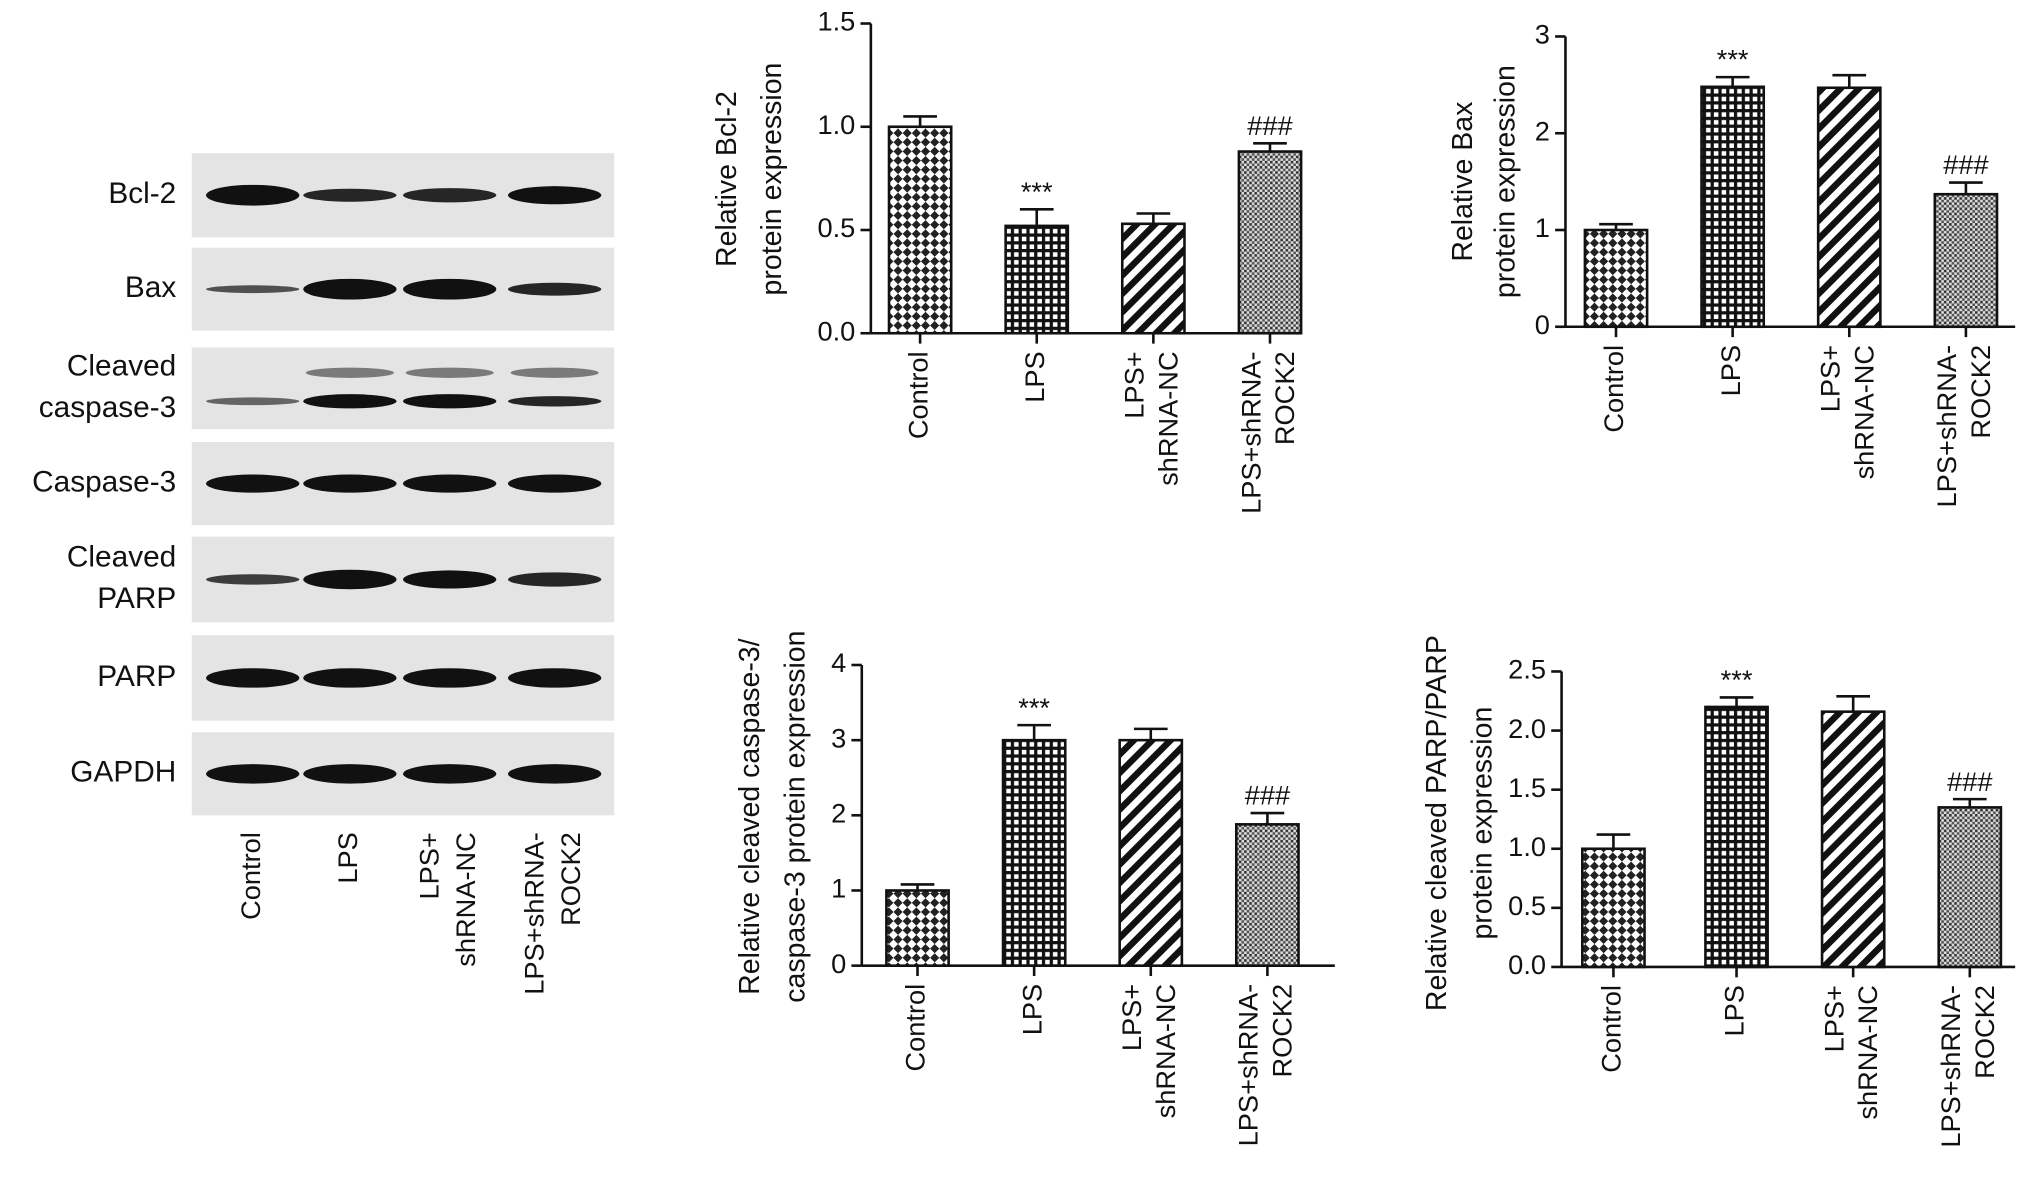 This screenshot has width=2032, height=1203. I want to click on y-tick-label: 4, so click(838, 662).